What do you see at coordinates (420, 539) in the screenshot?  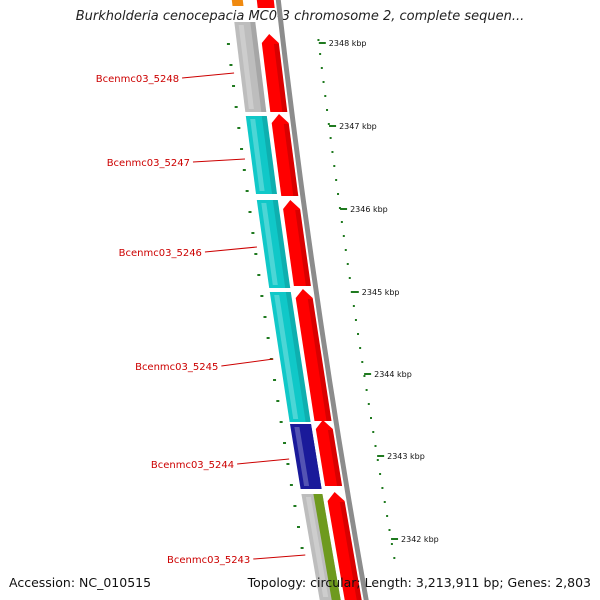 I see `kbp-label: 2342 kbp` at bounding box center [420, 539].